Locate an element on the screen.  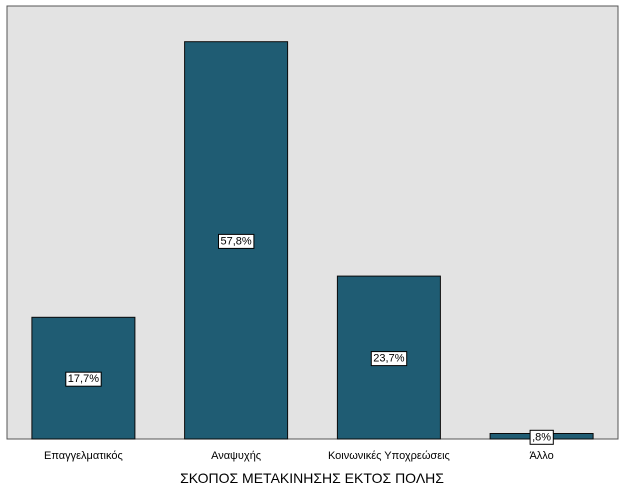
data-label-text-0: 17,7% is located at coordinates (83, 379).